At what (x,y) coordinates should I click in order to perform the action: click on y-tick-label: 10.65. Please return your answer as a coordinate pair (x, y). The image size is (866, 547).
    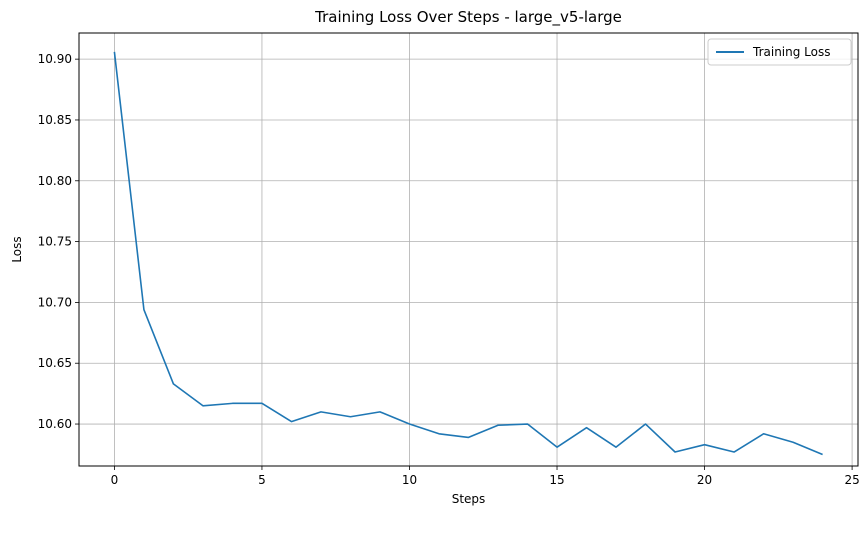
    Looking at the image, I should click on (55, 363).